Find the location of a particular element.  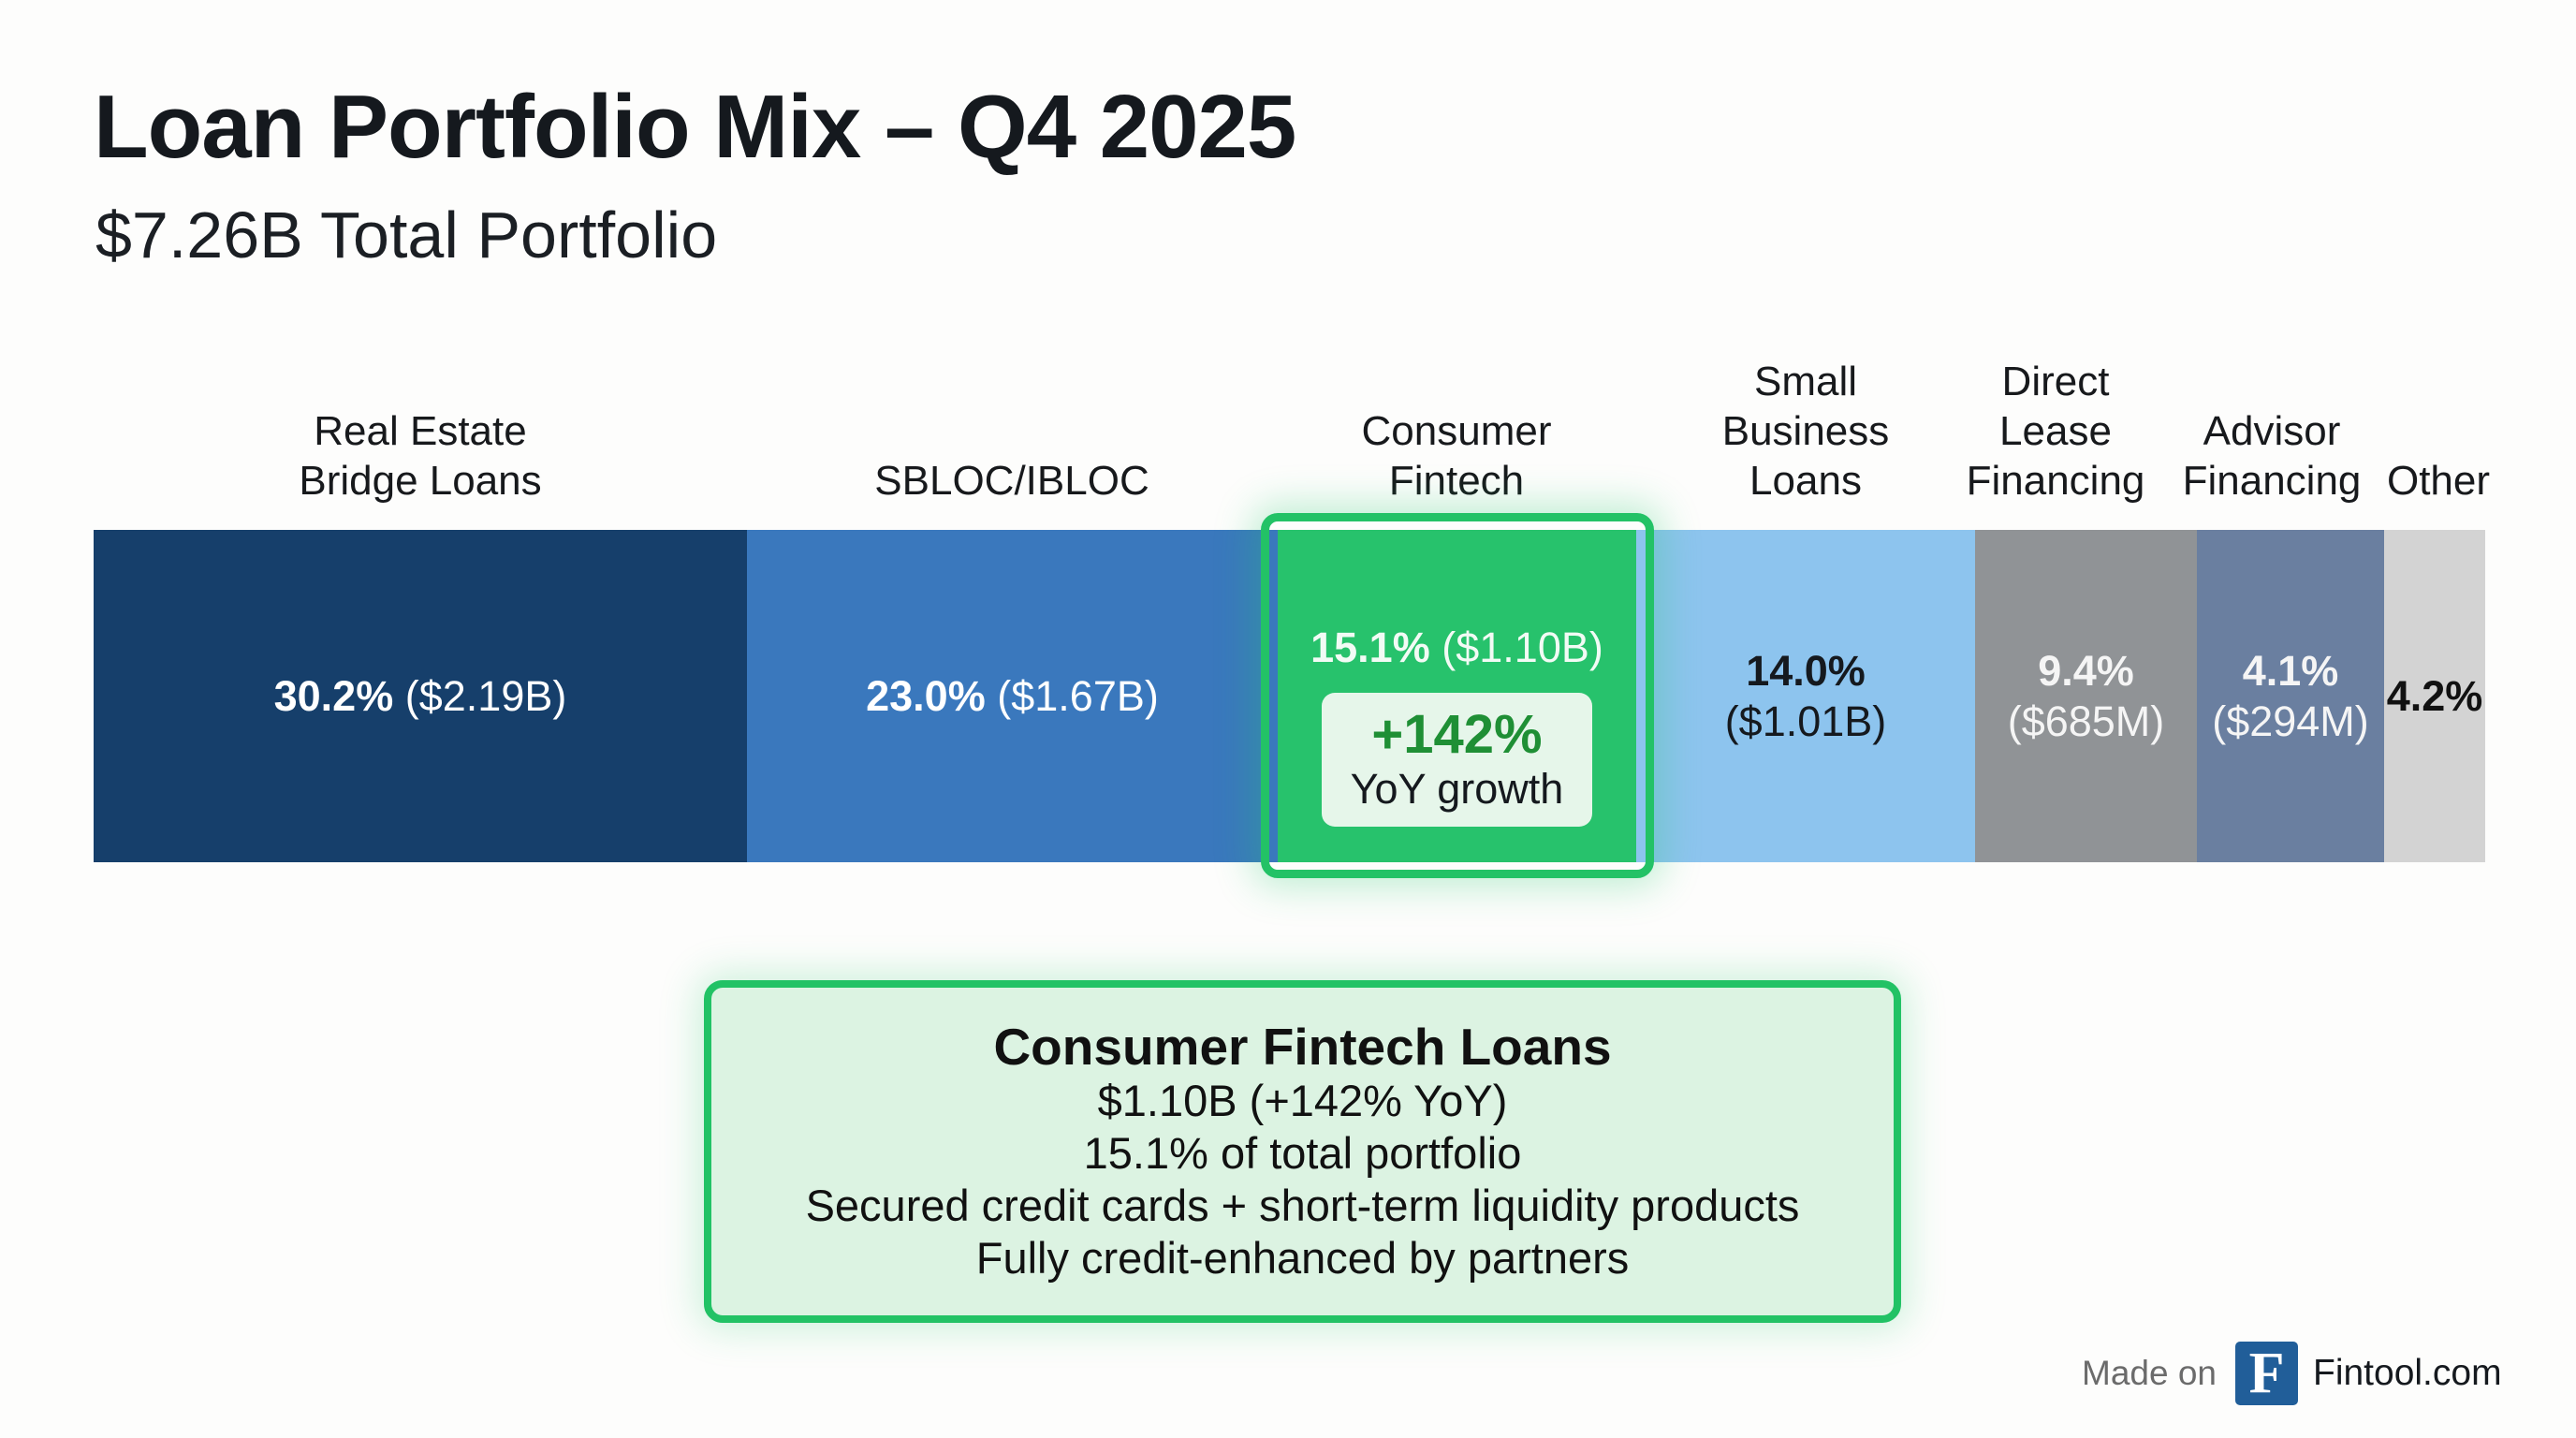

segment-pct: 15.1% is located at coordinates (1370, 647).